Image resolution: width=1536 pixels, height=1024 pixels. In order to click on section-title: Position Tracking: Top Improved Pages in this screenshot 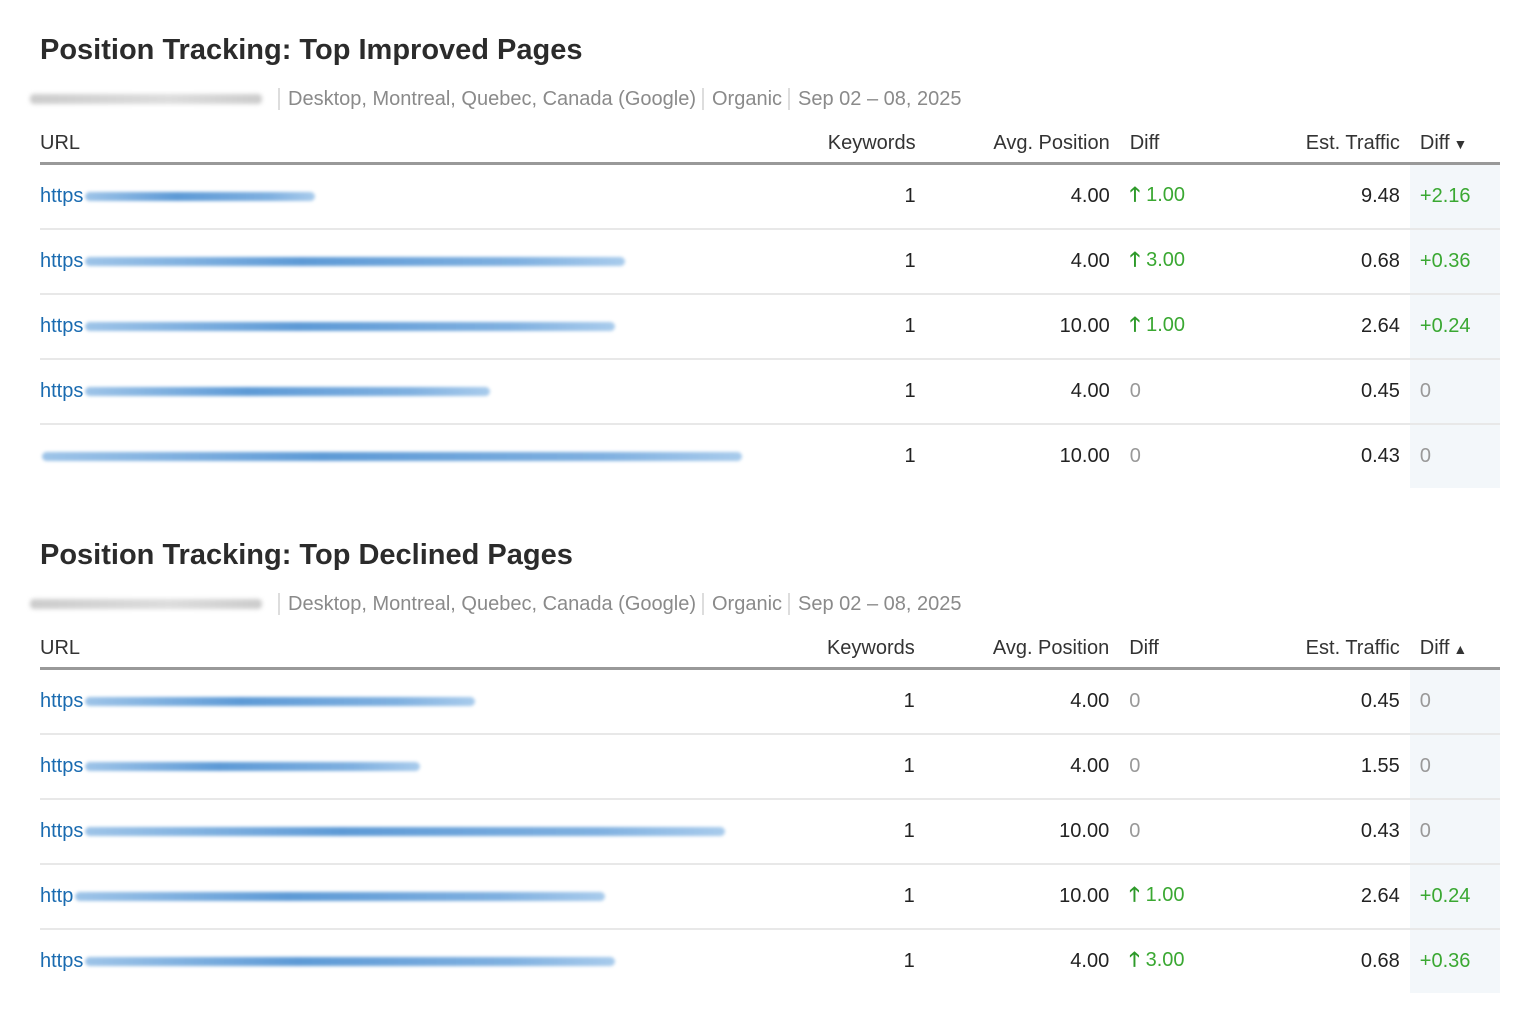, I will do `click(311, 50)`.